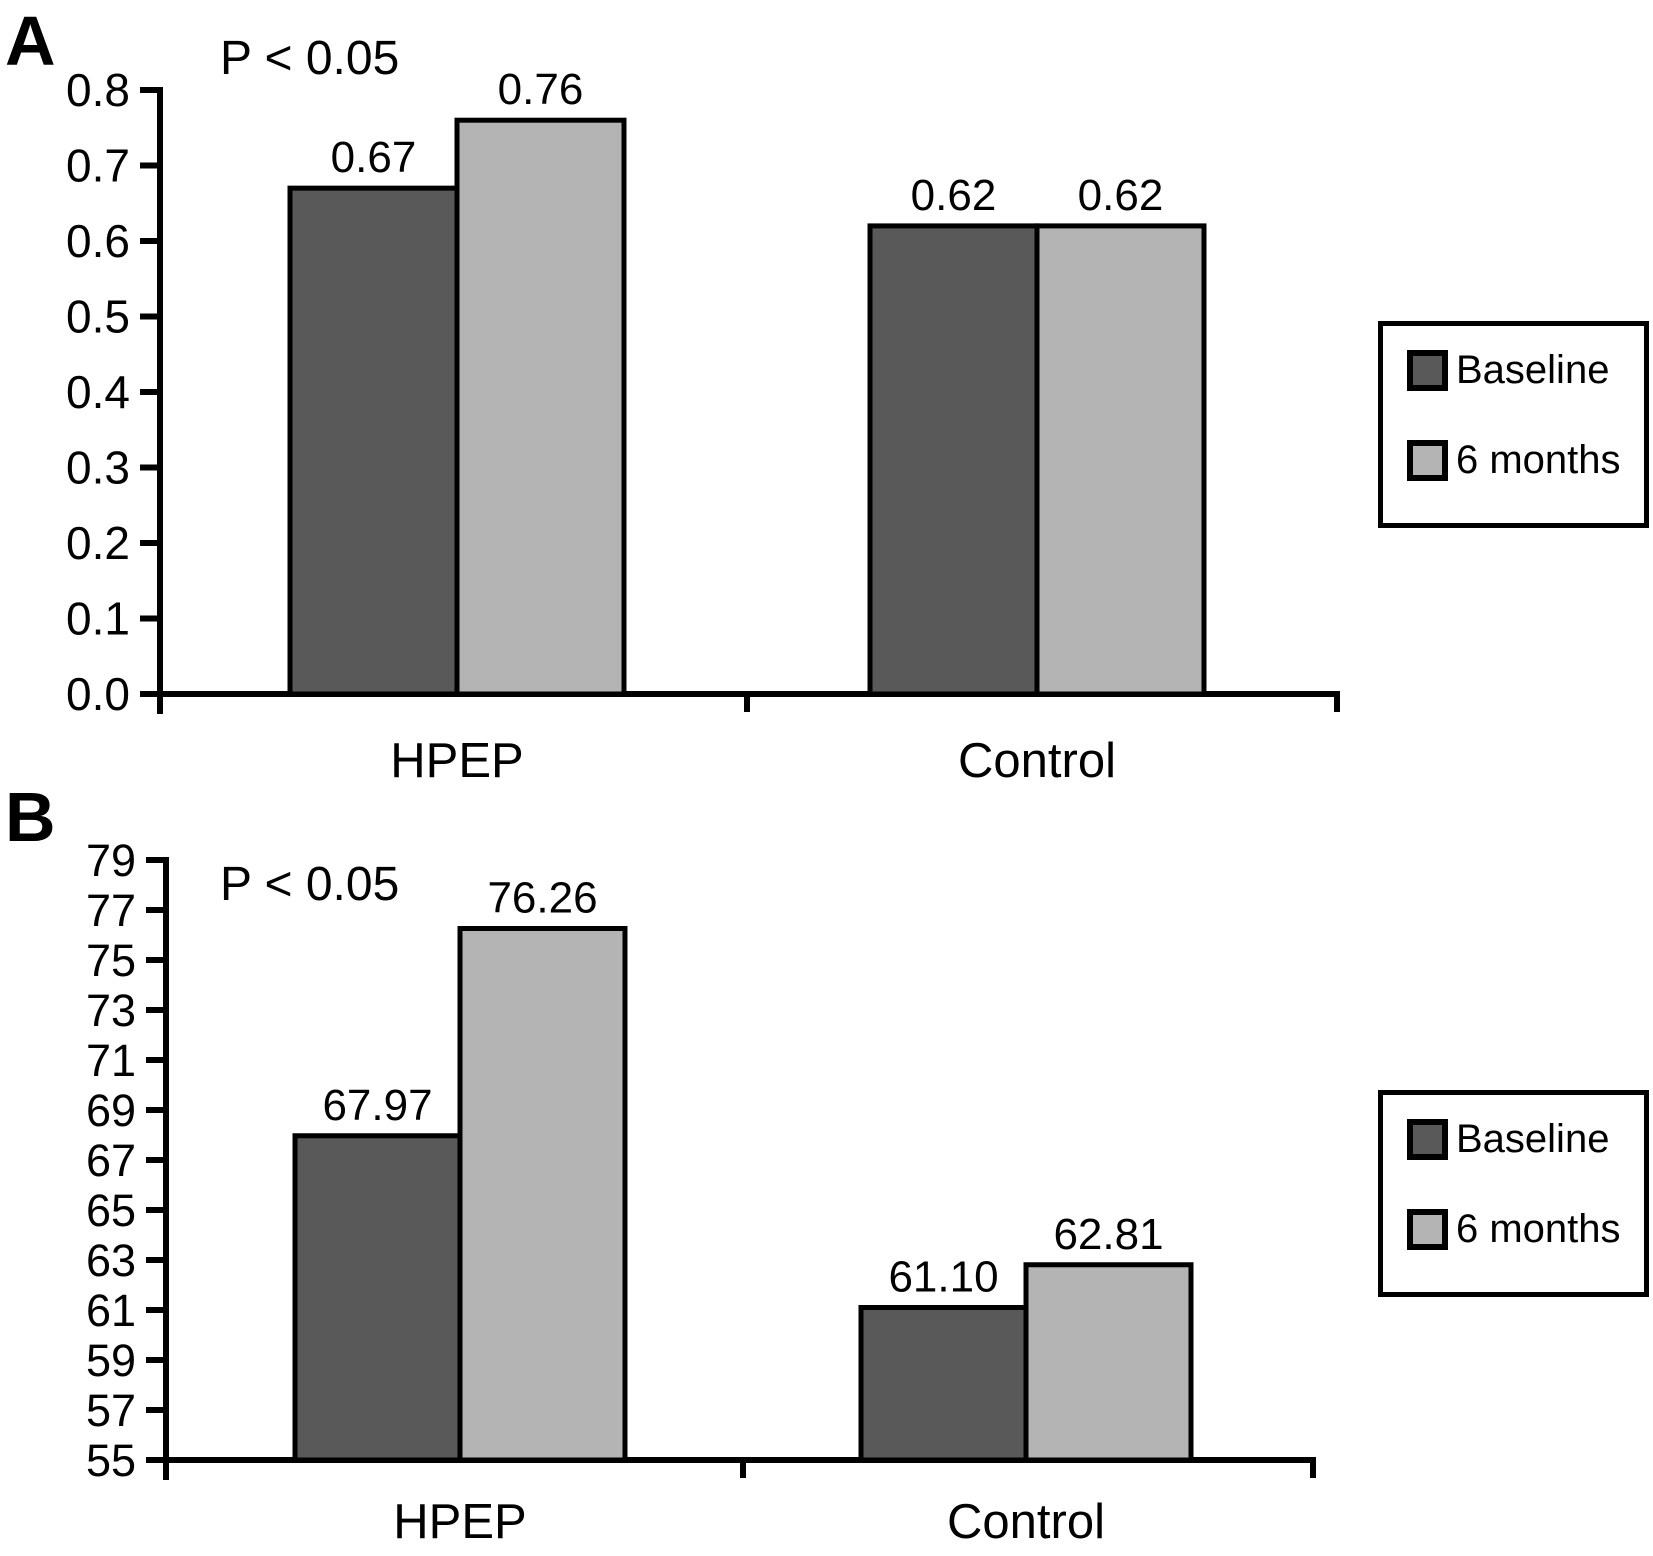 This screenshot has width=1653, height=1556. I want to click on y-tick-label: 0.1, so click(98, 619).